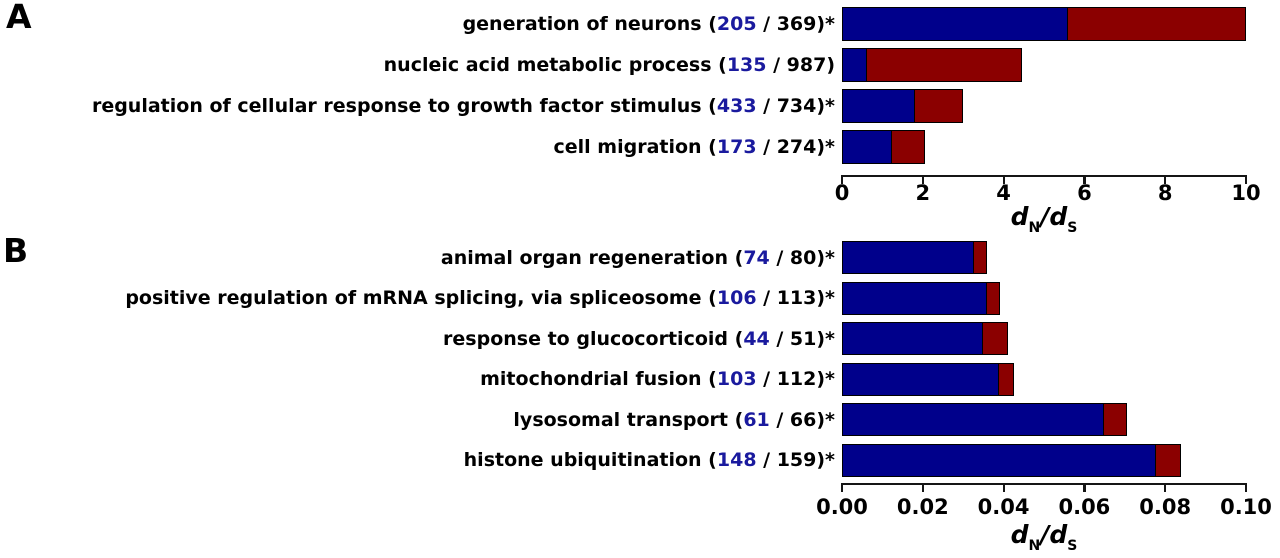 Image resolution: width=1280 pixels, height=558 pixels. I want to click on gene-total-text: / 987), so click(800, 65).